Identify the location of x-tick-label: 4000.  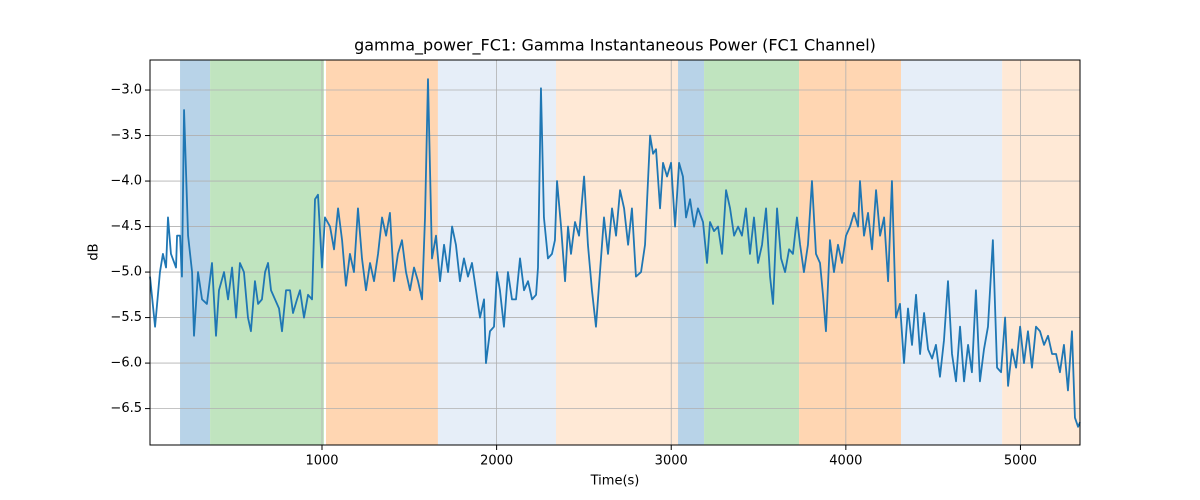
(845, 461).